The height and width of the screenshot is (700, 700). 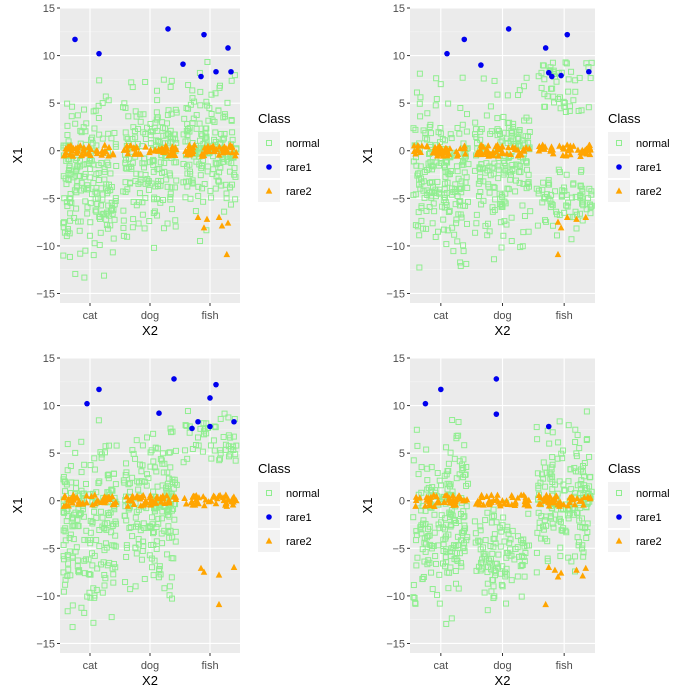 I want to click on x-axis-title: X2, so click(x=503, y=680).